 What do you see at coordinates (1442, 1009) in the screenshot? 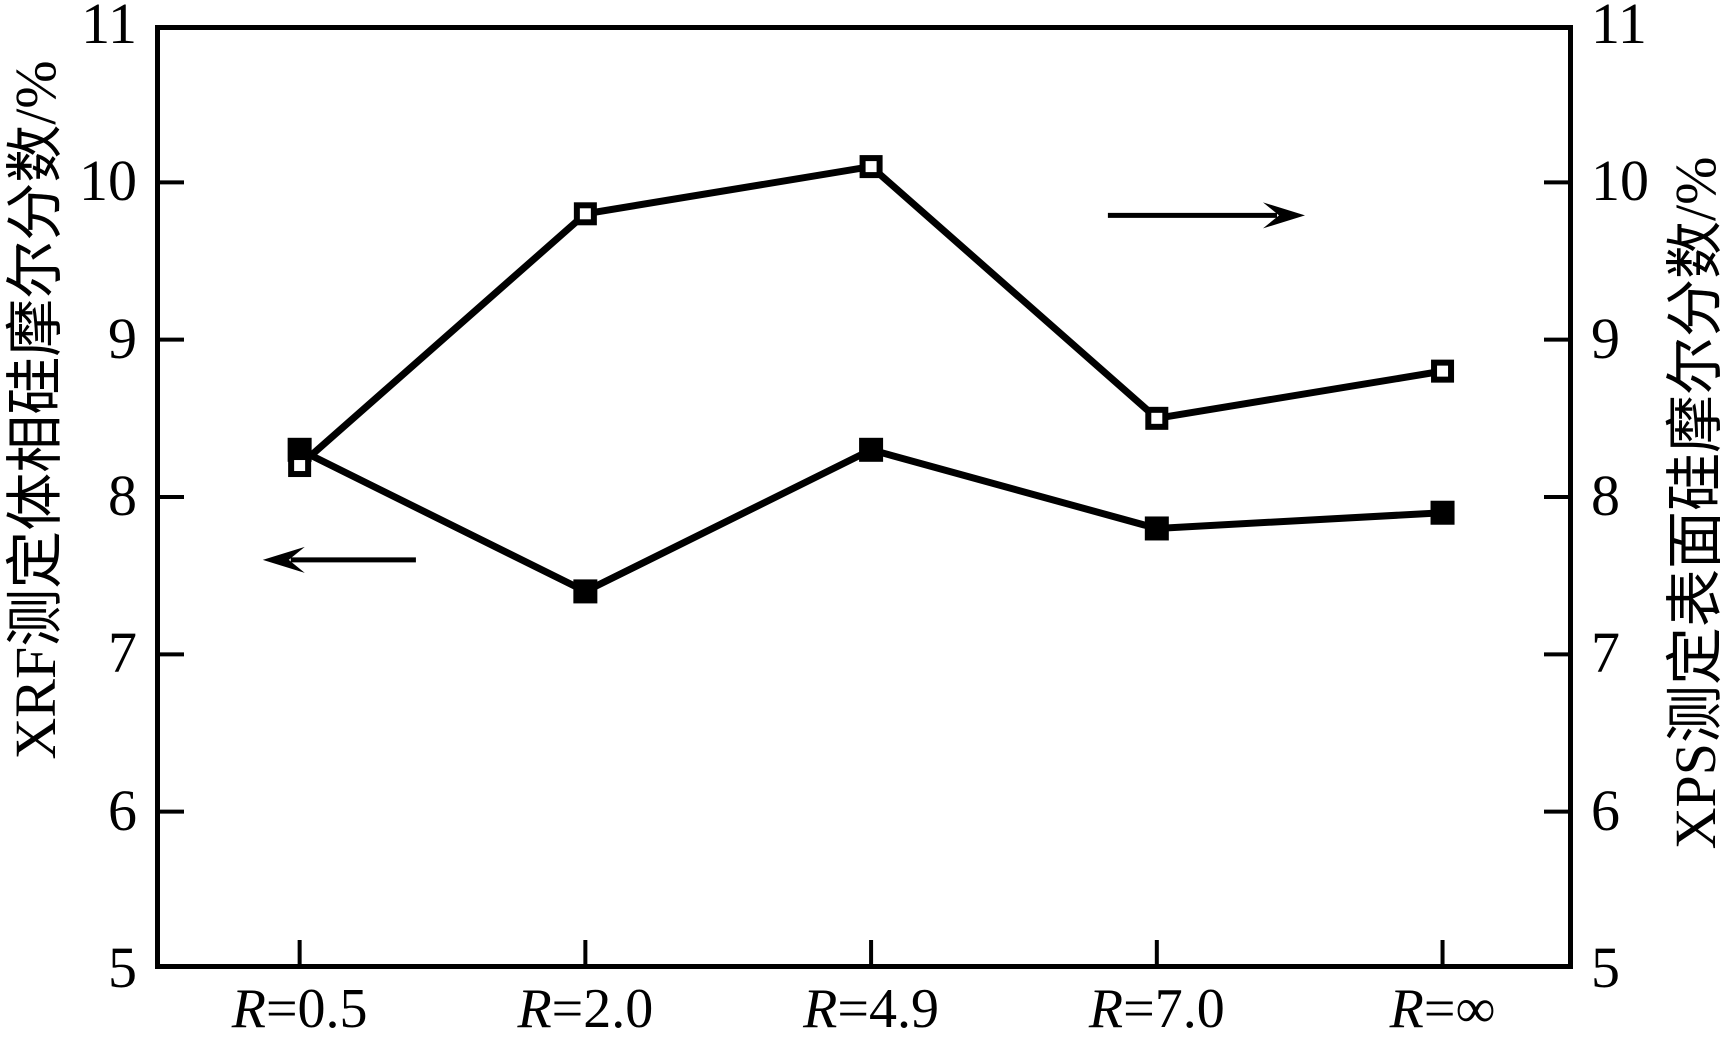
I see `x-tick-label: R=∞` at bounding box center [1442, 1009].